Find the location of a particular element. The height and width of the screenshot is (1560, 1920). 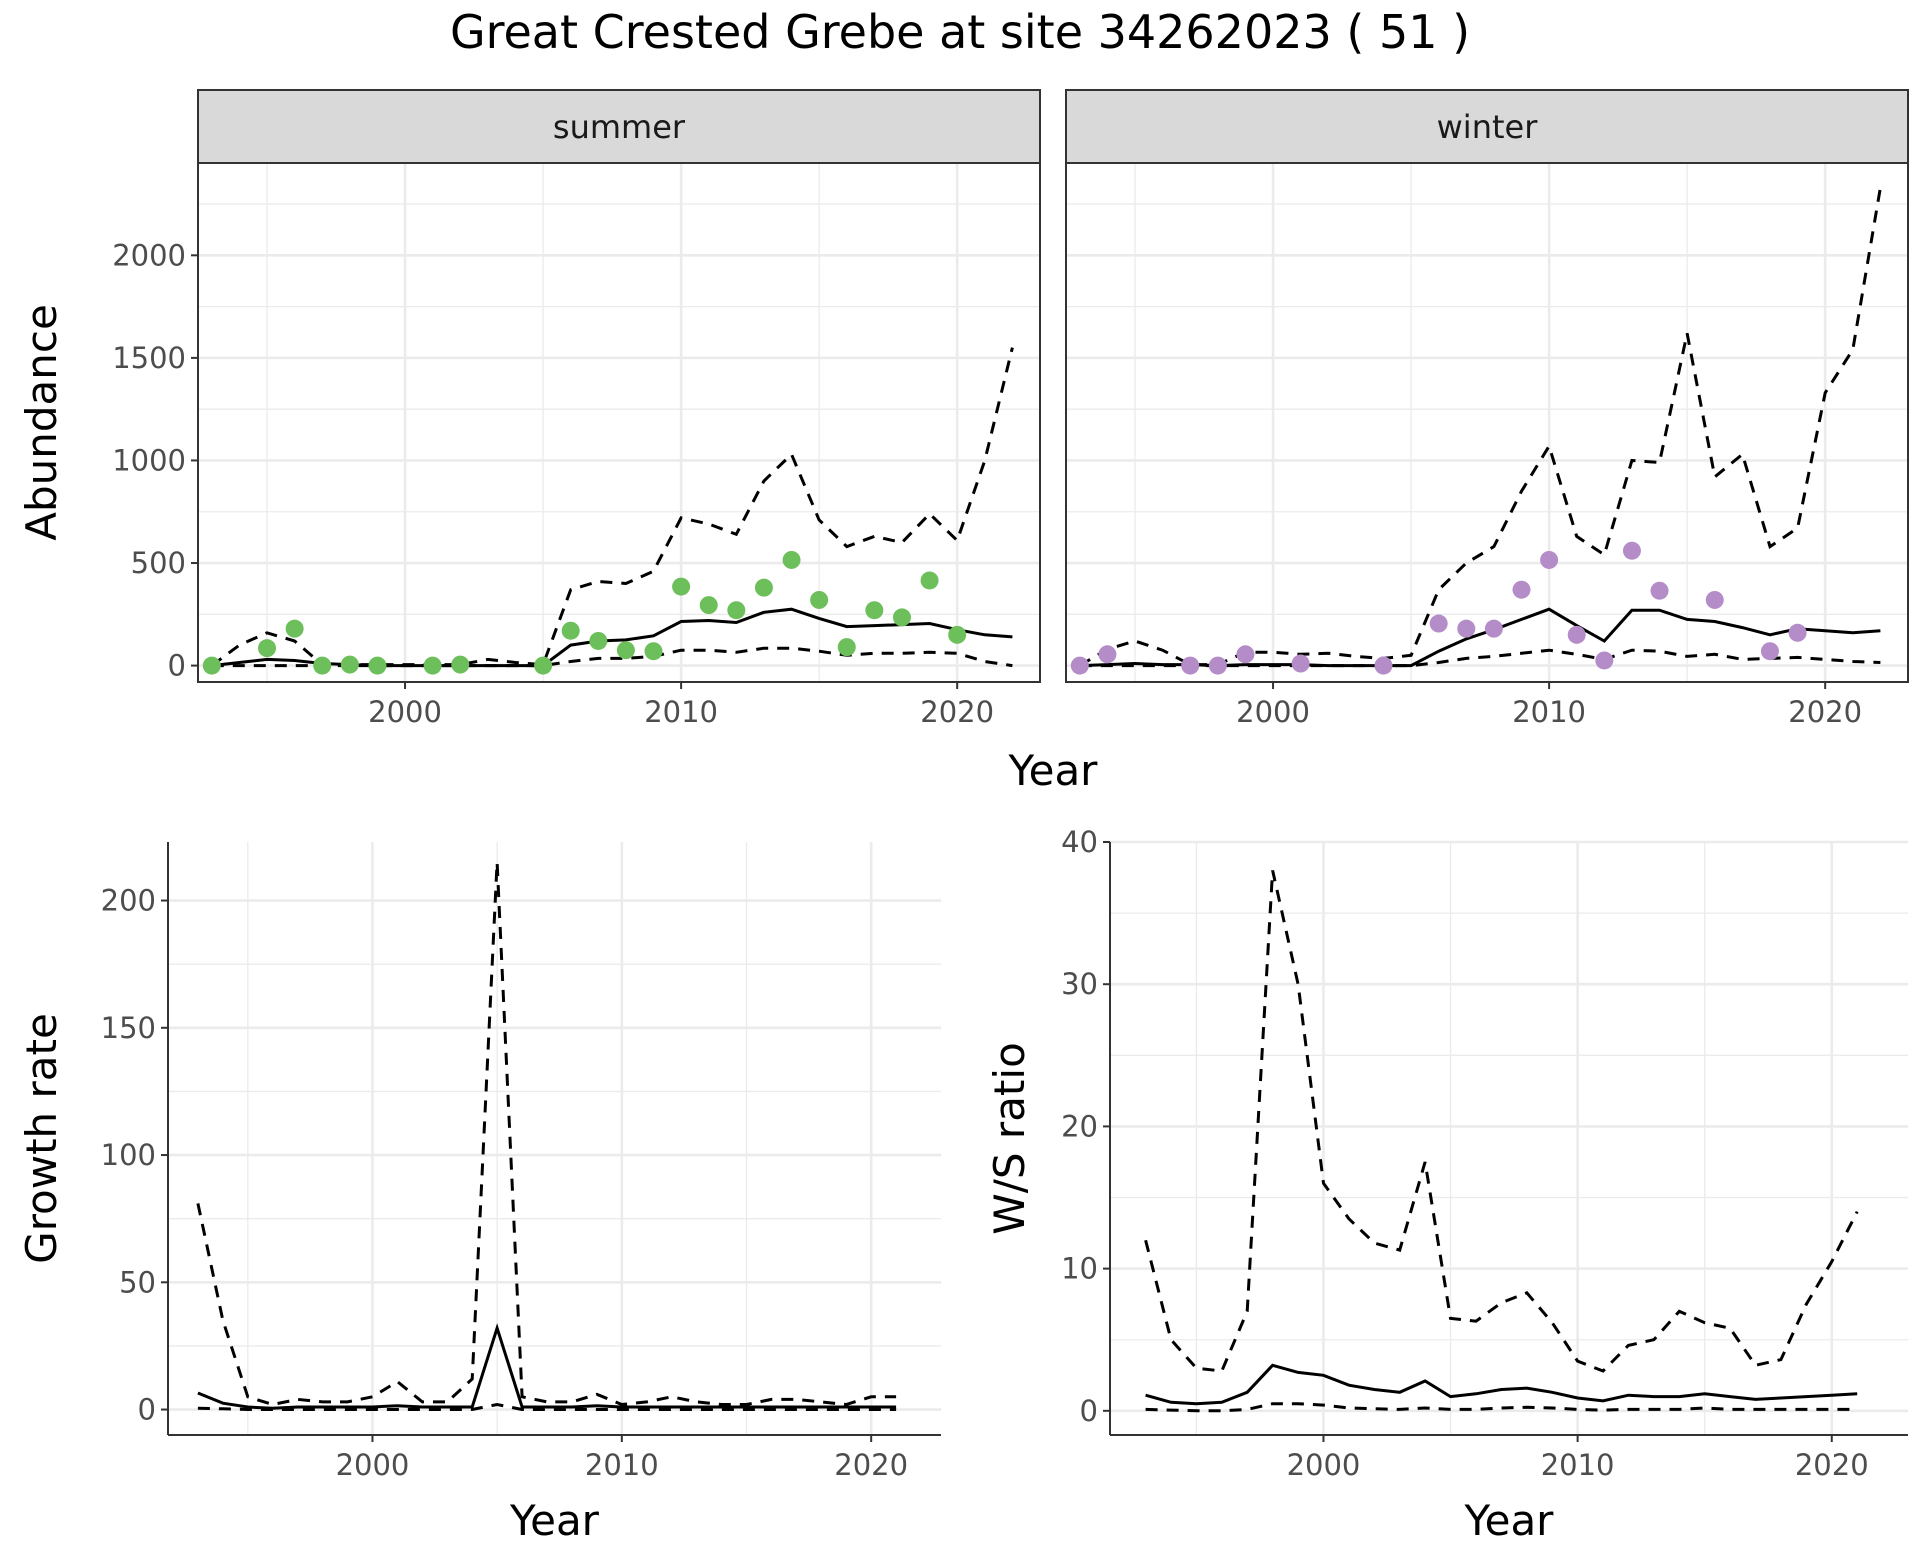

abundance-summer-y-tick-label: 2000 is located at coordinates (149, 255).